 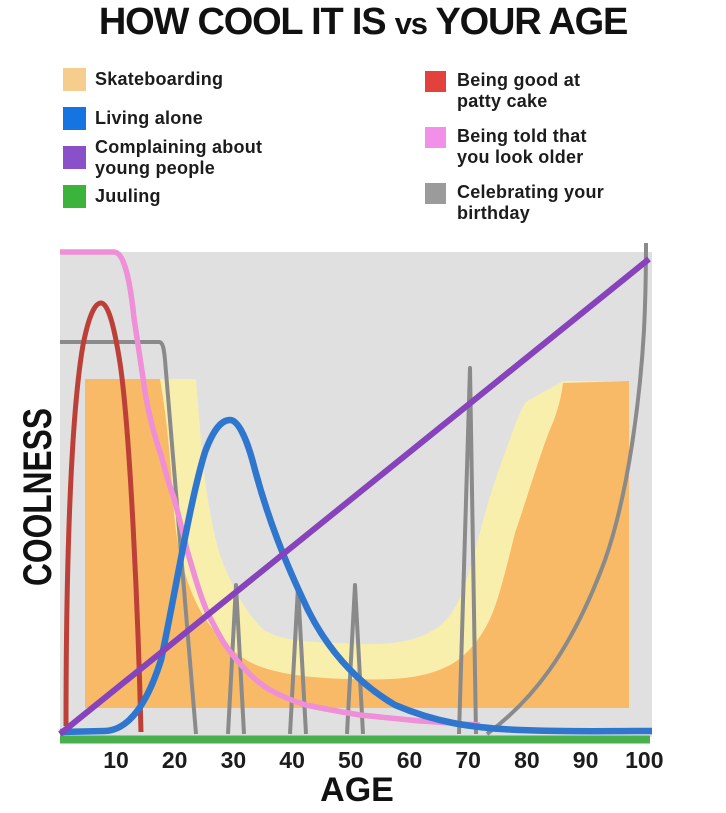 What do you see at coordinates (357, 790) in the screenshot?
I see `svg-text: AGE` at bounding box center [357, 790].